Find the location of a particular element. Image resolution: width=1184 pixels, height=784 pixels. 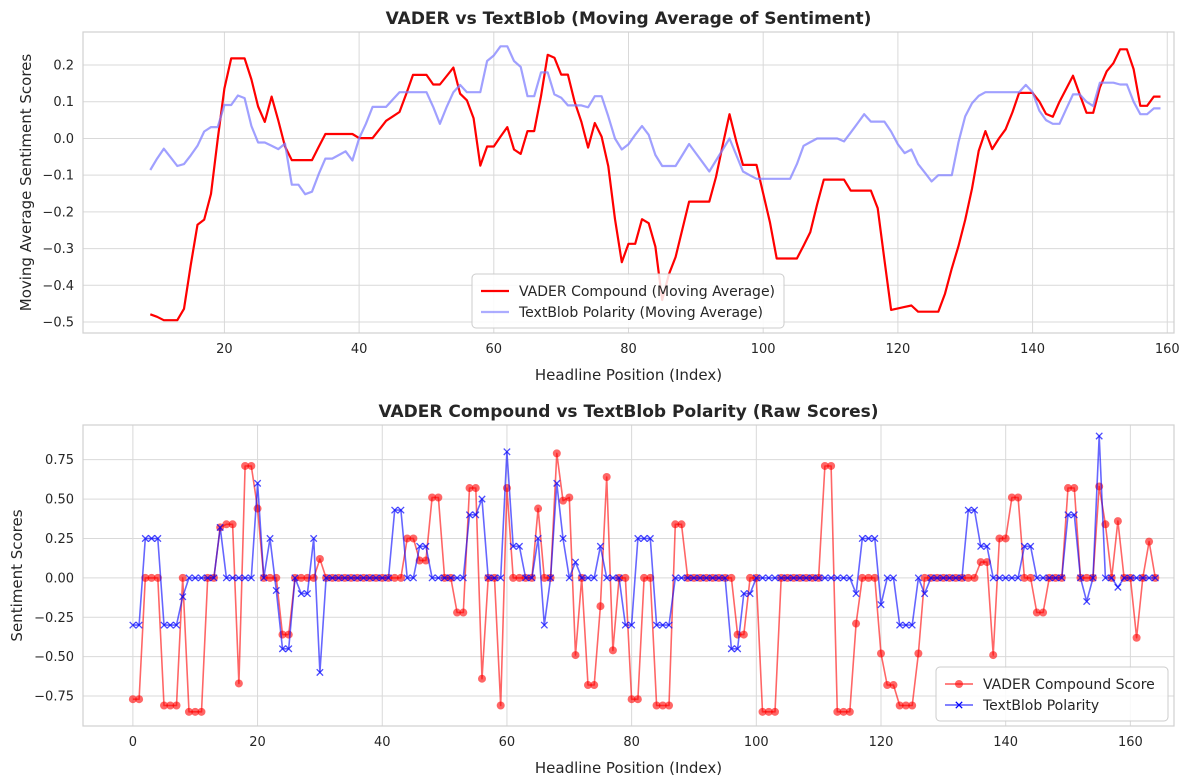

y-tick-label: −0.4 is located at coordinates (58, 286).